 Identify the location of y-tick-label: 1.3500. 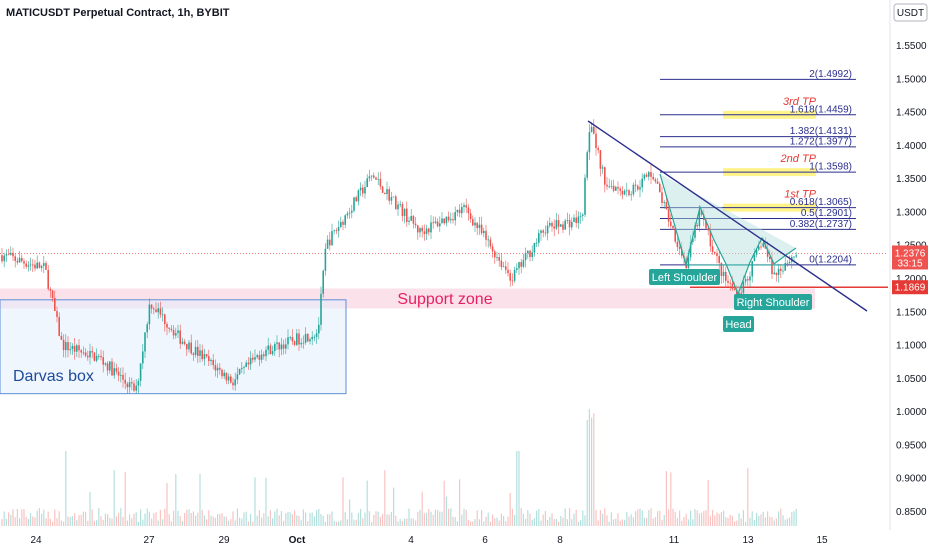
(911, 179).